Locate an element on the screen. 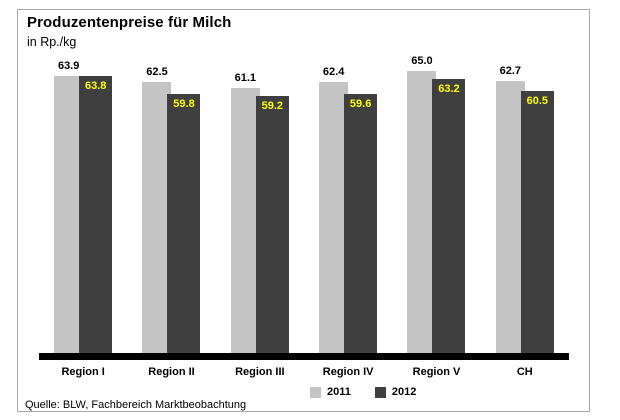  legend-item-2012: 2012 is located at coordinates (395, 392).